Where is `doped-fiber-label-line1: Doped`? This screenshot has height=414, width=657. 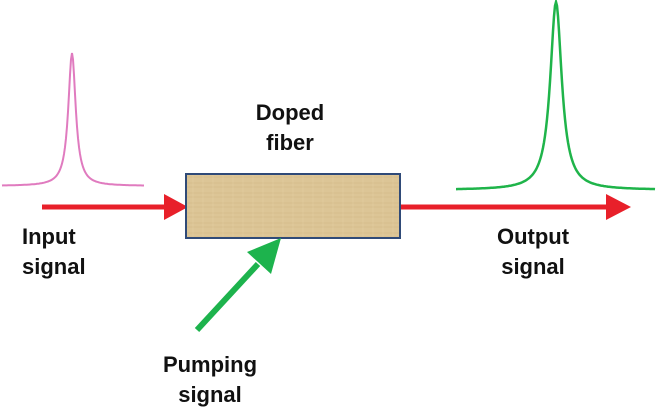 doped-fiber-label-line1: Doped is located at coordinates (290, 112).